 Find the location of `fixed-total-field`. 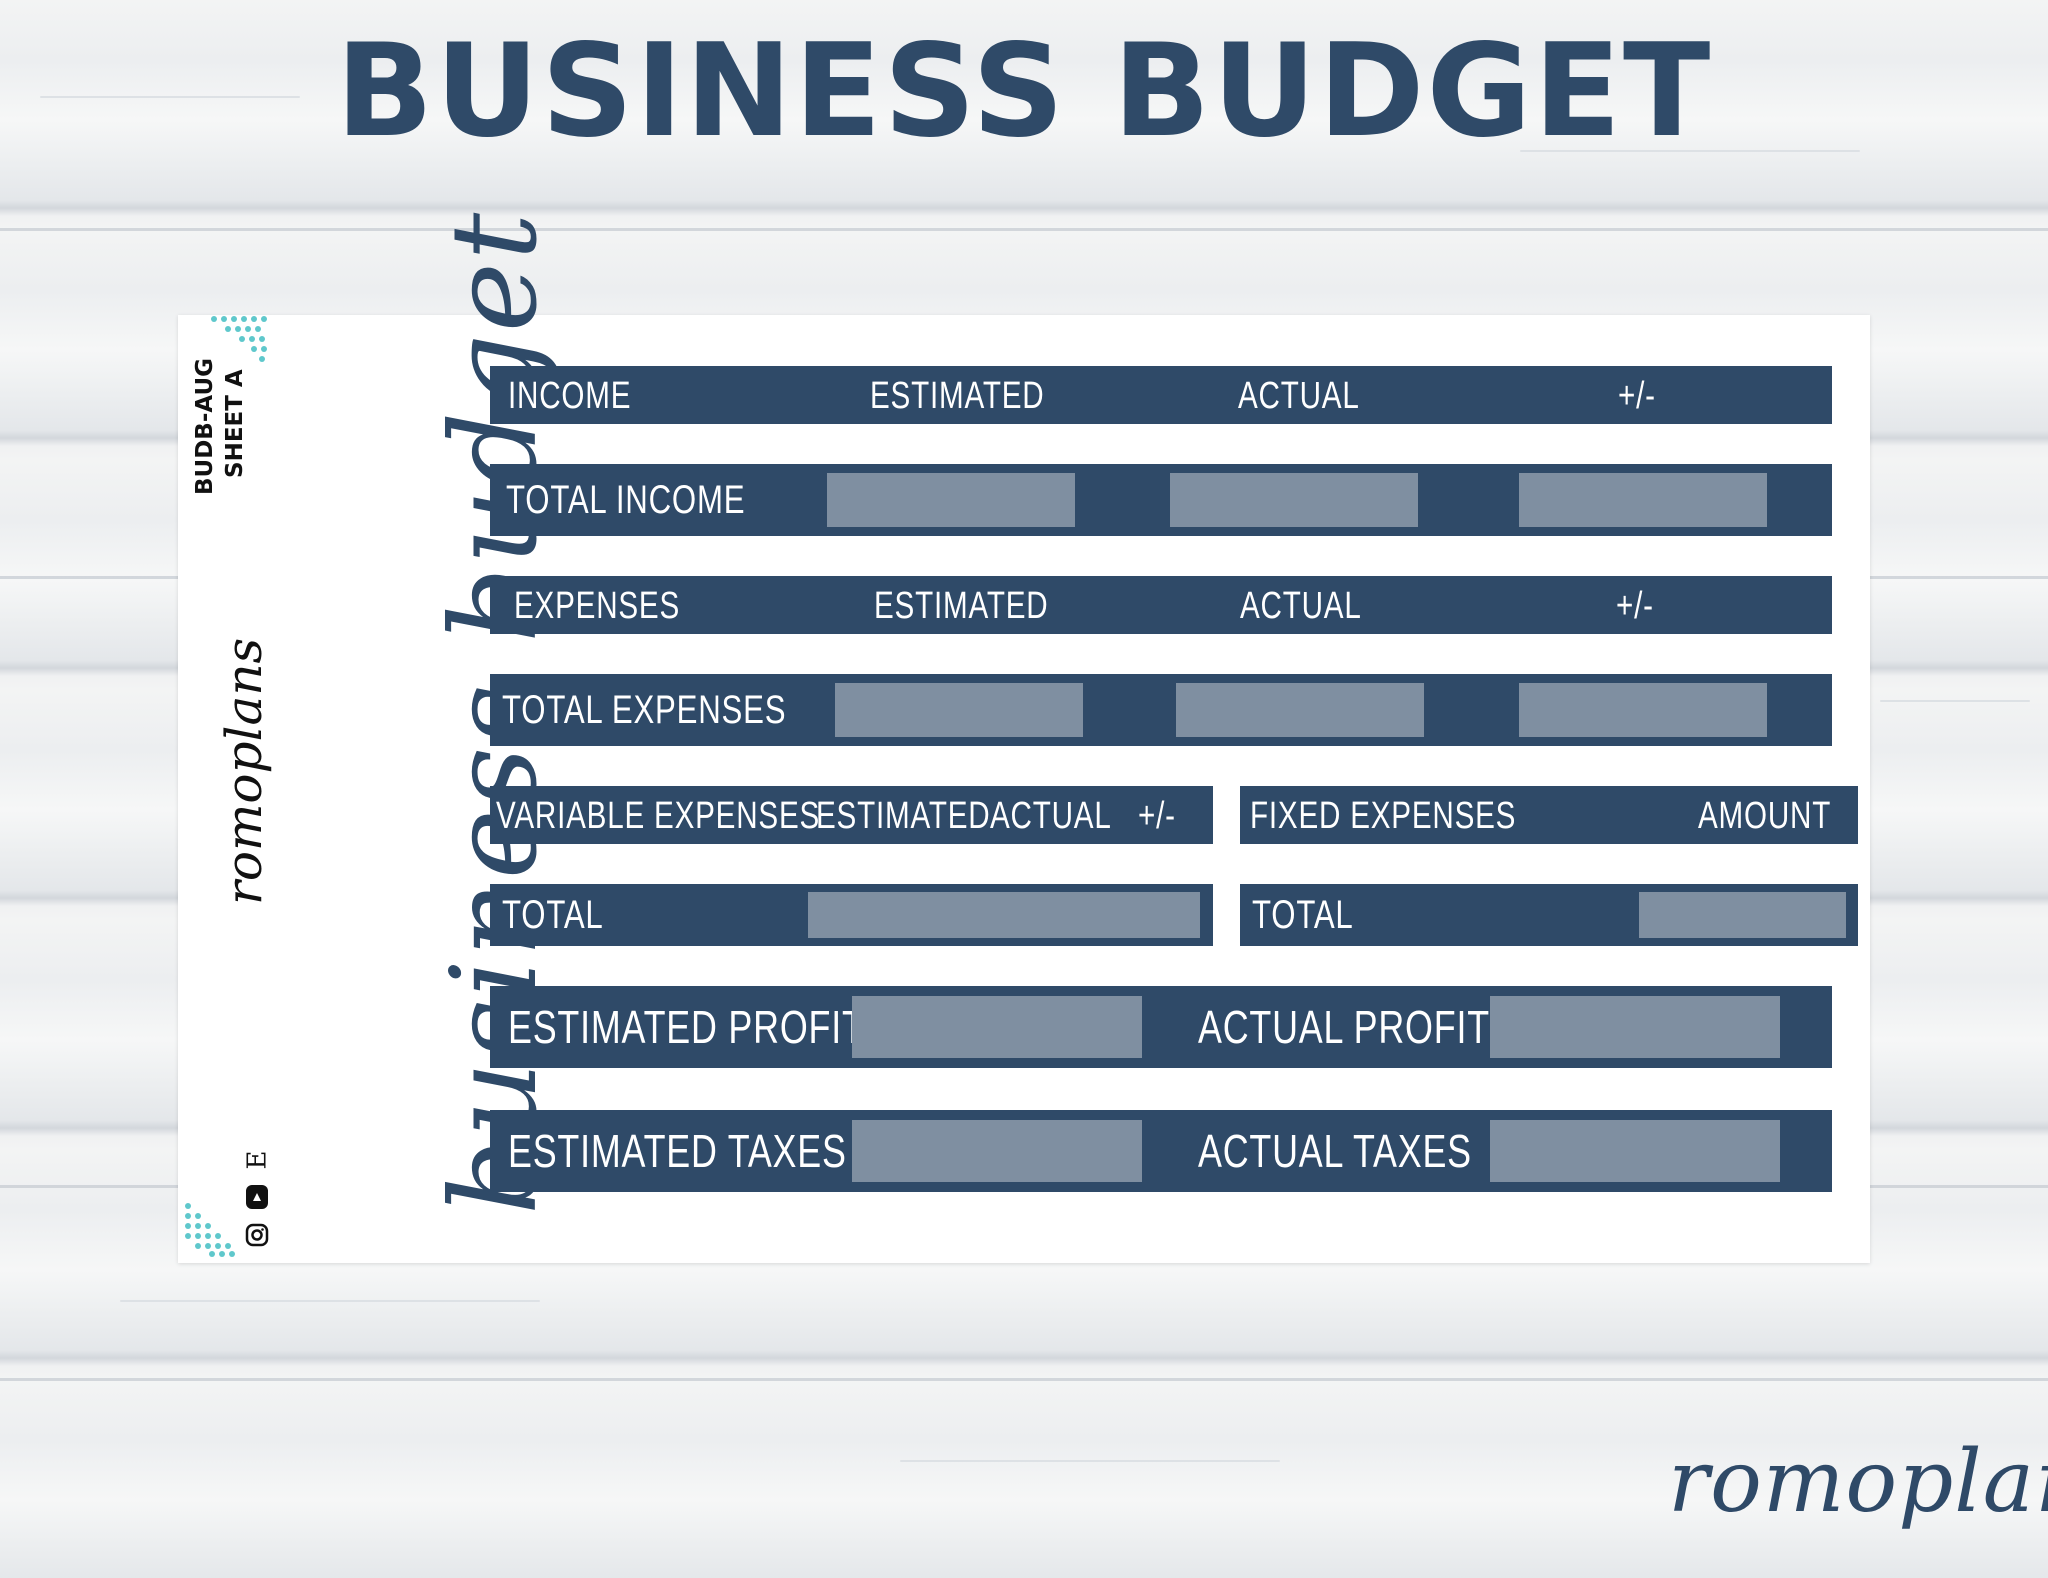

fixed-total-field is located at coordinates (1742, 915).